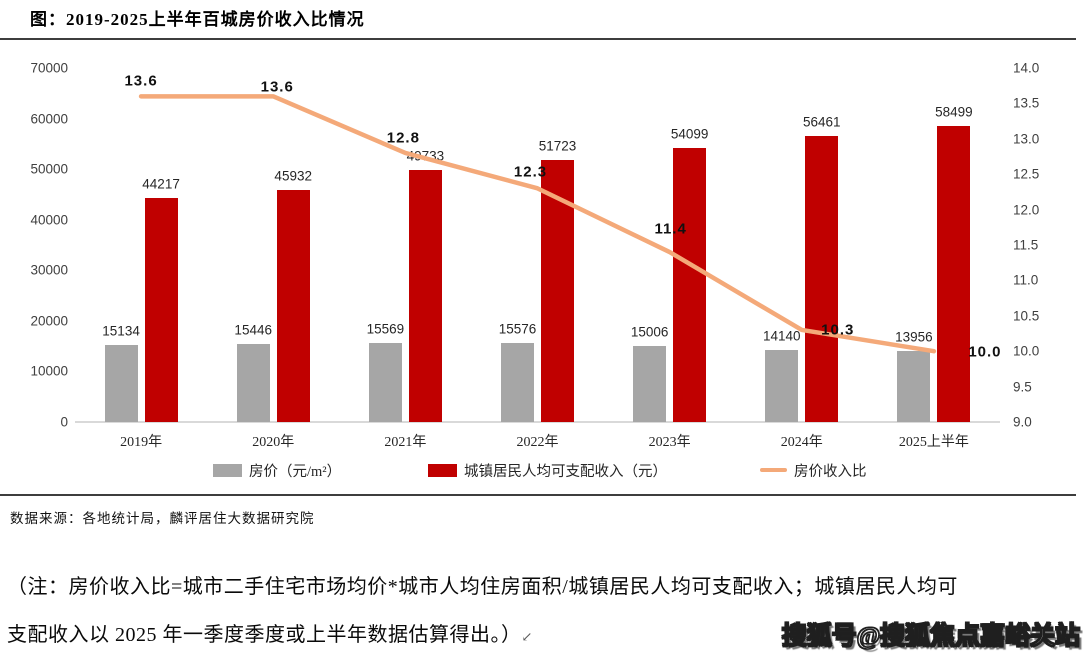  I want to click on ratio-value-label: 10.0, so click(985, 352).